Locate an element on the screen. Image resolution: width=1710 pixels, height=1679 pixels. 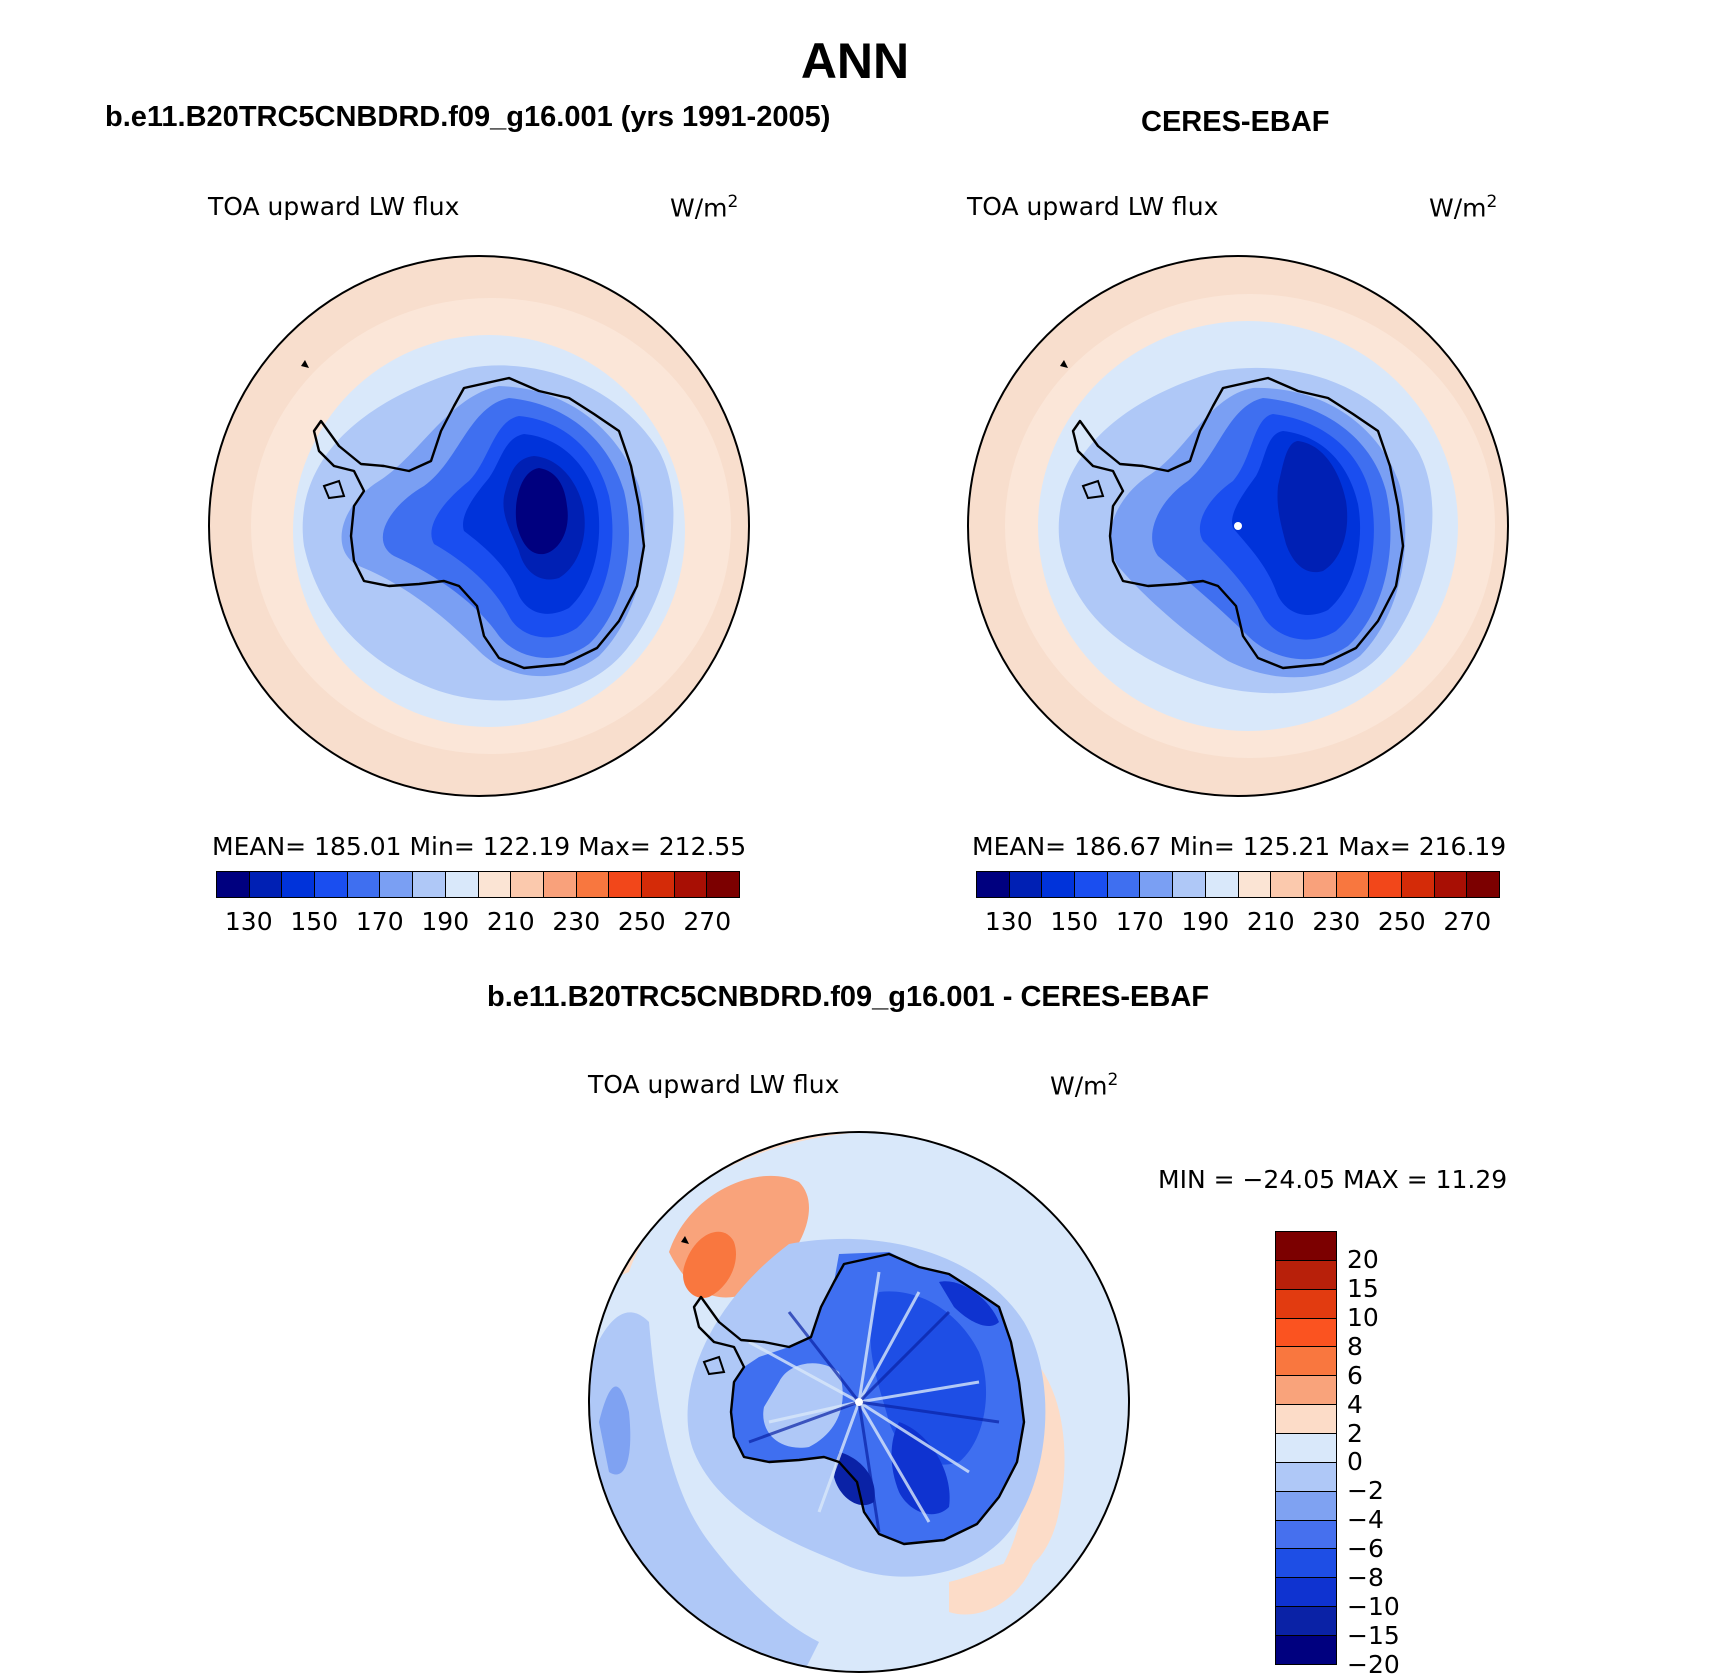
obs-variable-label: TOA upward LW flux is located at coordinates (1093, 206).